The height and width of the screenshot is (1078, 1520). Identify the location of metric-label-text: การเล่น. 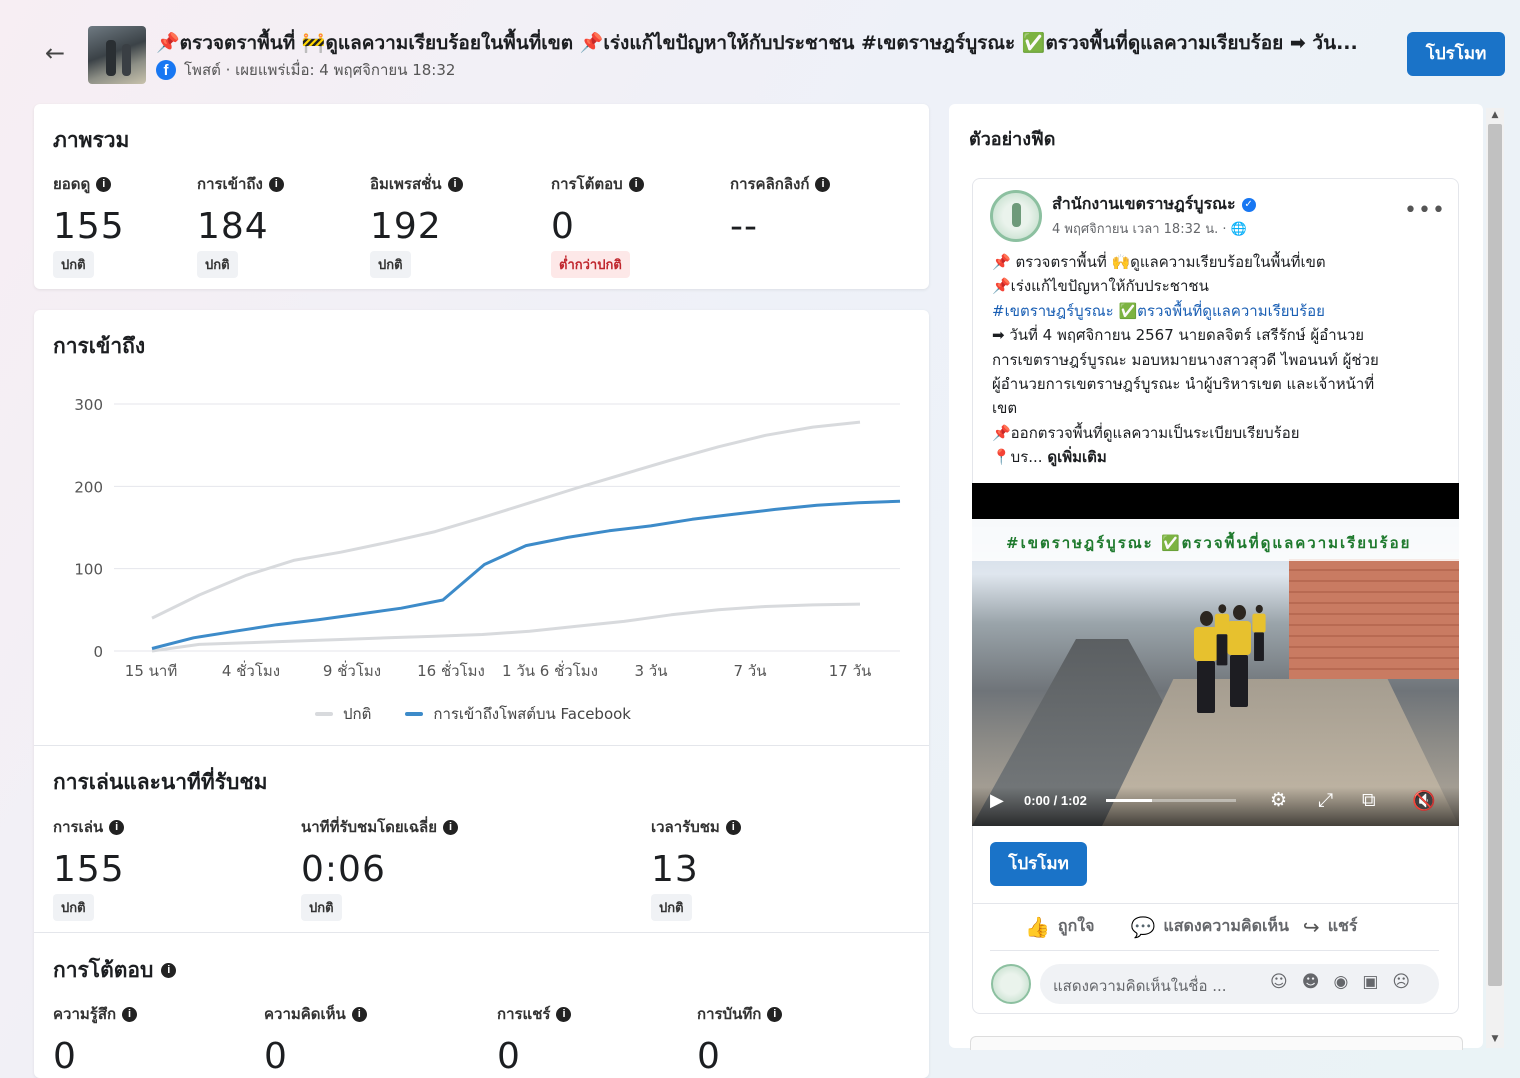
(78, 827).